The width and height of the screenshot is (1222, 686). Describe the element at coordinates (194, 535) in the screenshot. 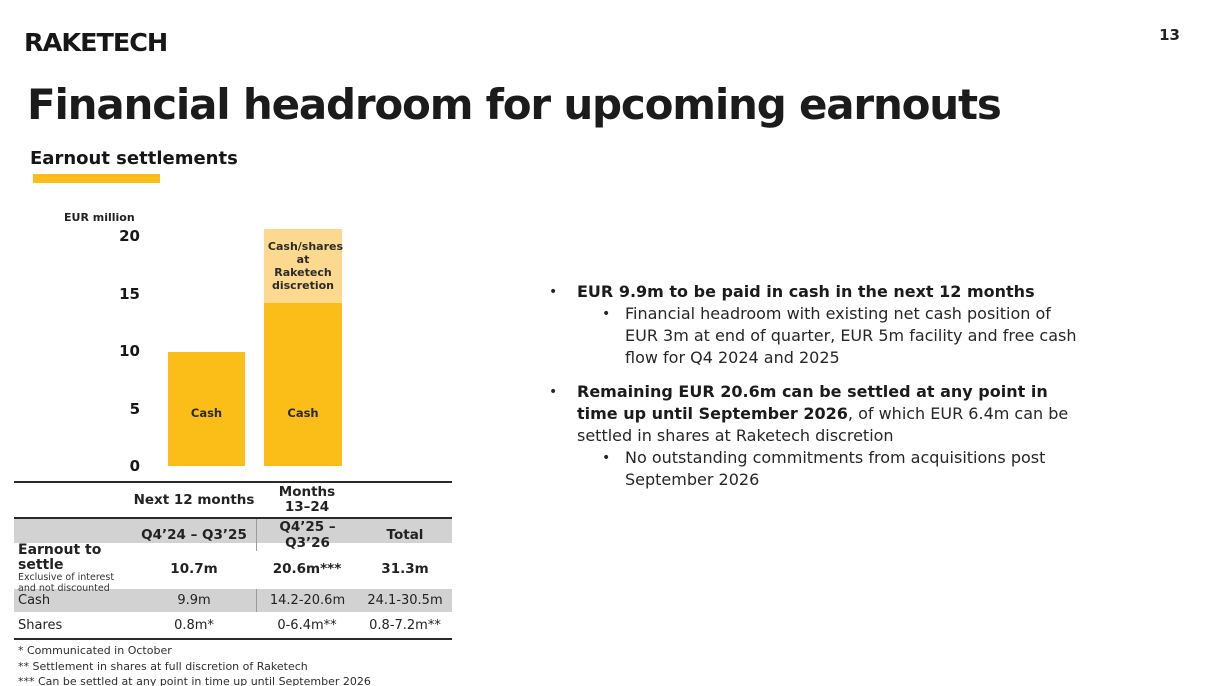

I see `quarter-header-q424-q325: Q4’24 – Q3’25` at that location.